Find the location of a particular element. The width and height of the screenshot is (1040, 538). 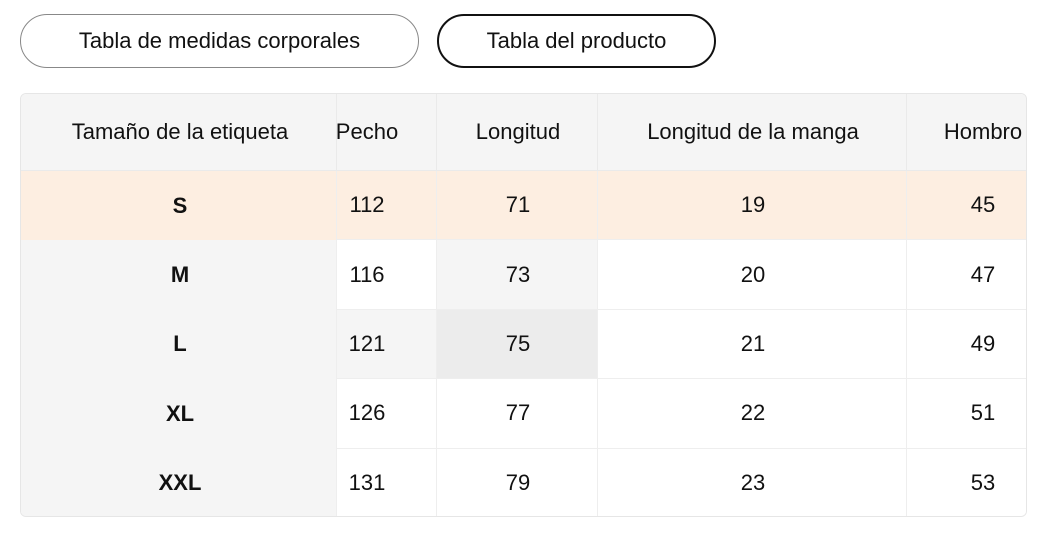

table-cell: 23 is located at coordinates (752, 482).